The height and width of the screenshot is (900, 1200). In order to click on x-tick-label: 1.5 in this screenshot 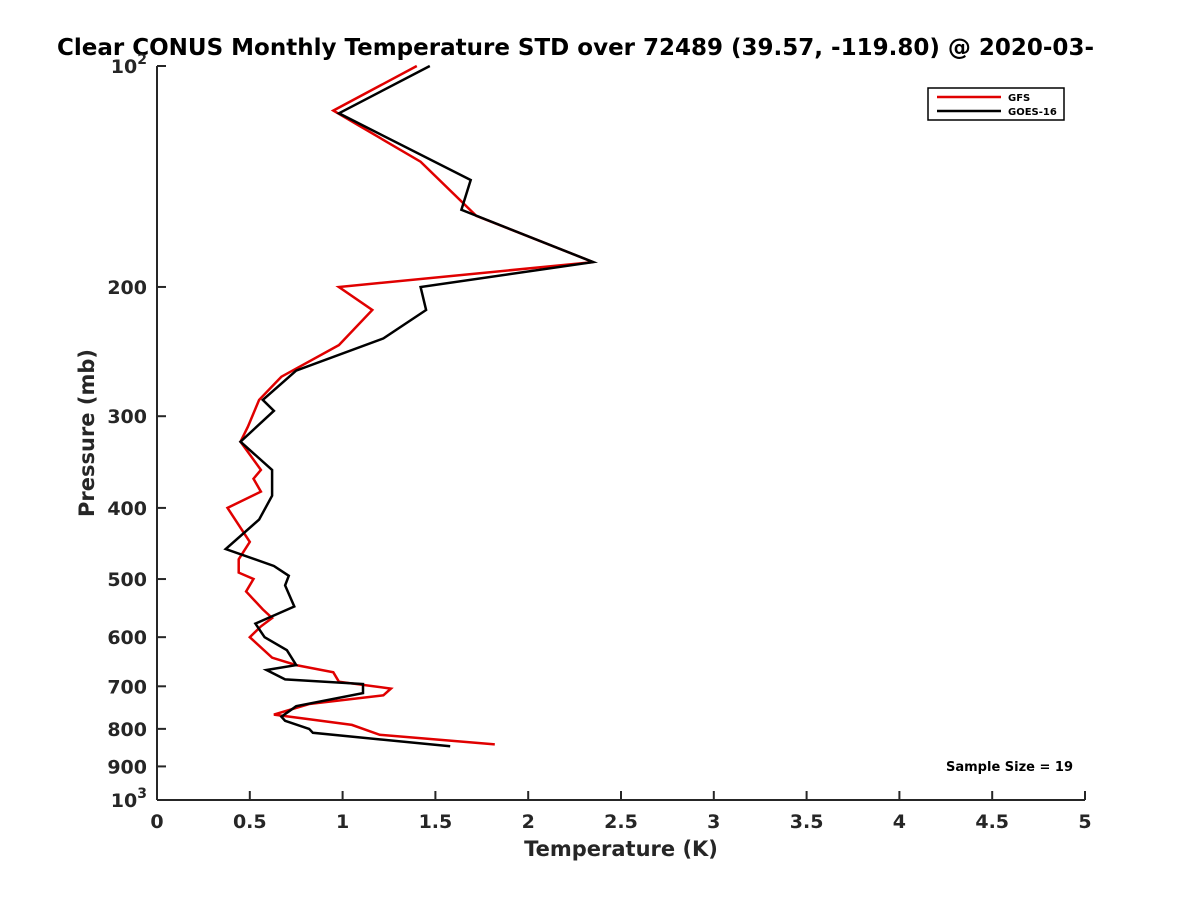, I will do `click(436, 822)`.